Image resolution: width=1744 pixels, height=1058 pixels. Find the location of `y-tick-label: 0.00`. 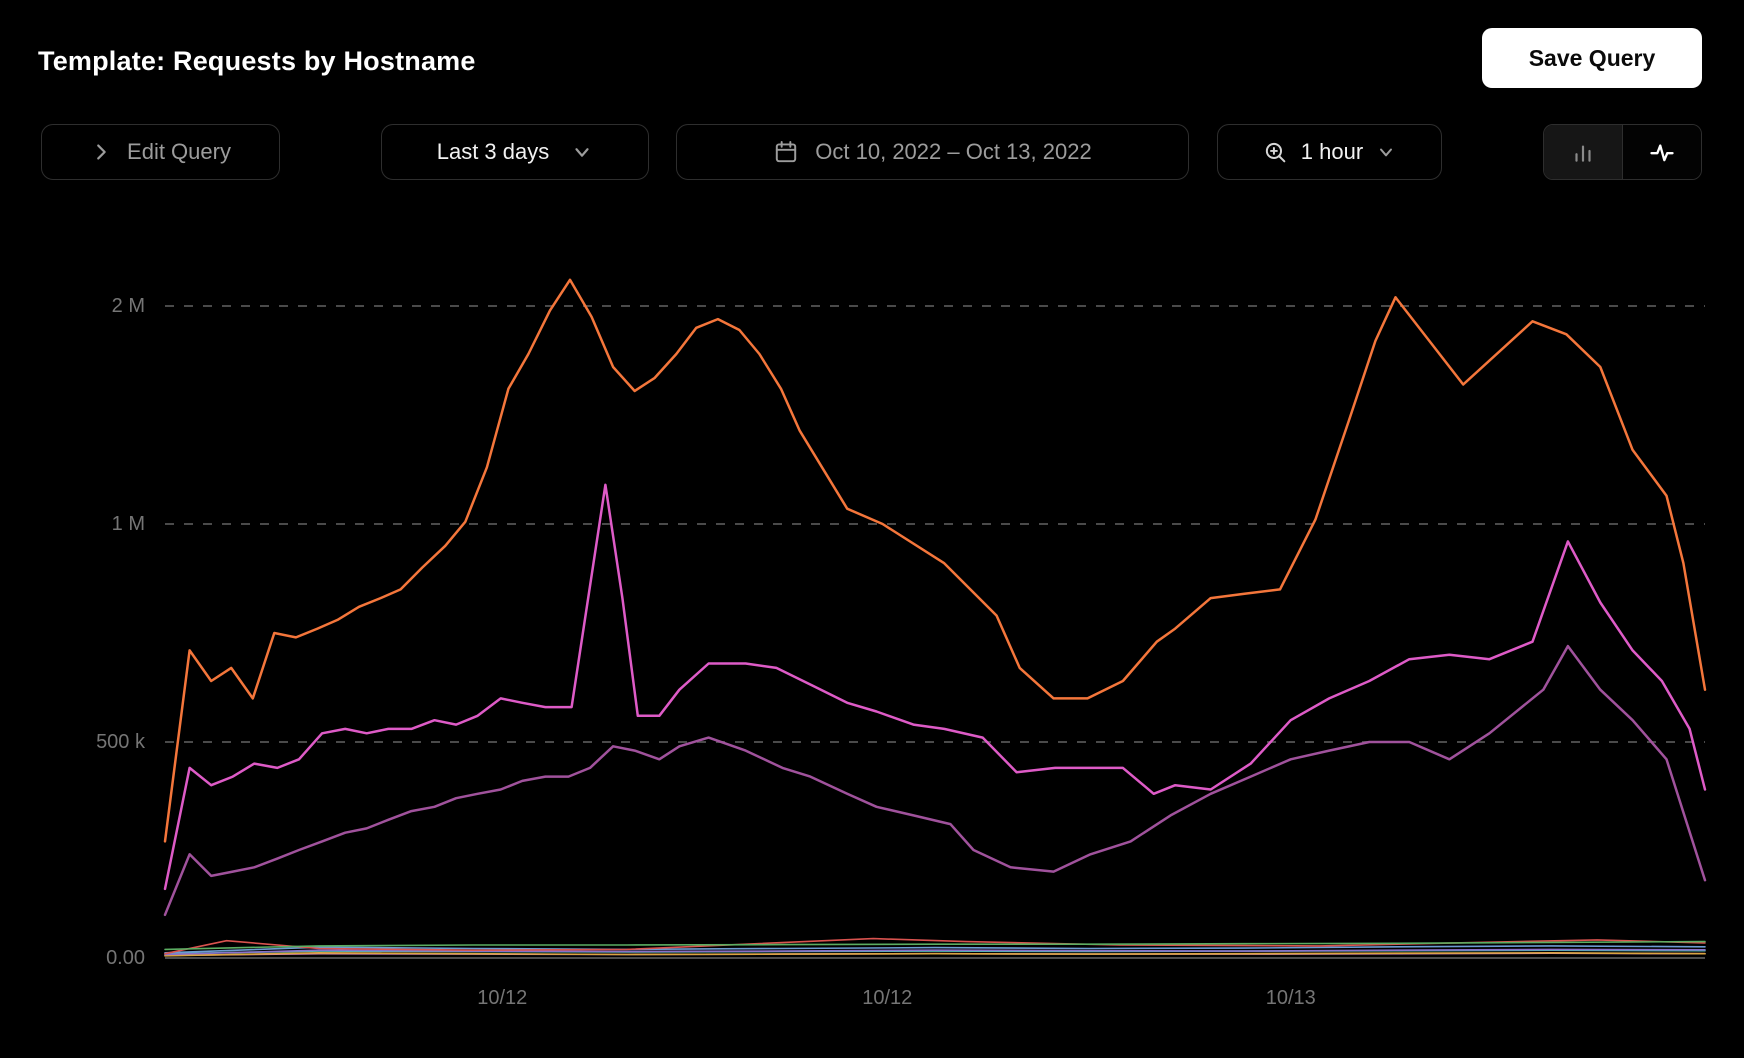

y-tick-label: 0.00 is located at coordinates (125, 958).